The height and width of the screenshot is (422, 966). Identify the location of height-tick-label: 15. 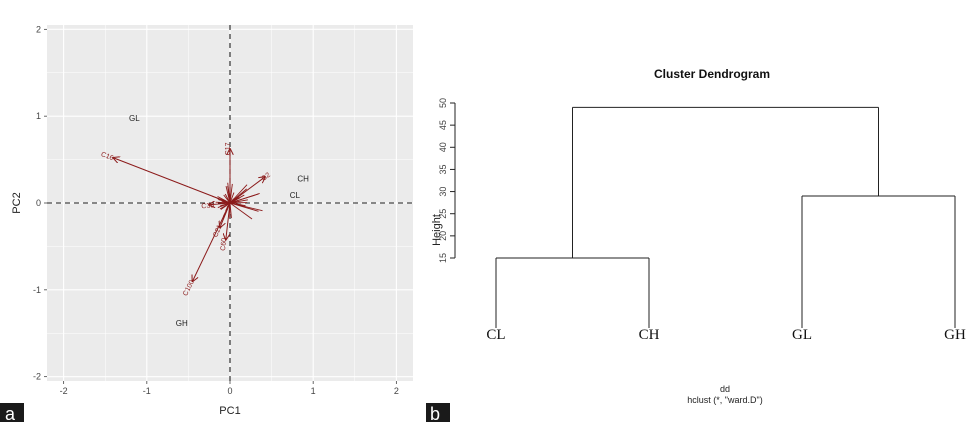
(443, 258).